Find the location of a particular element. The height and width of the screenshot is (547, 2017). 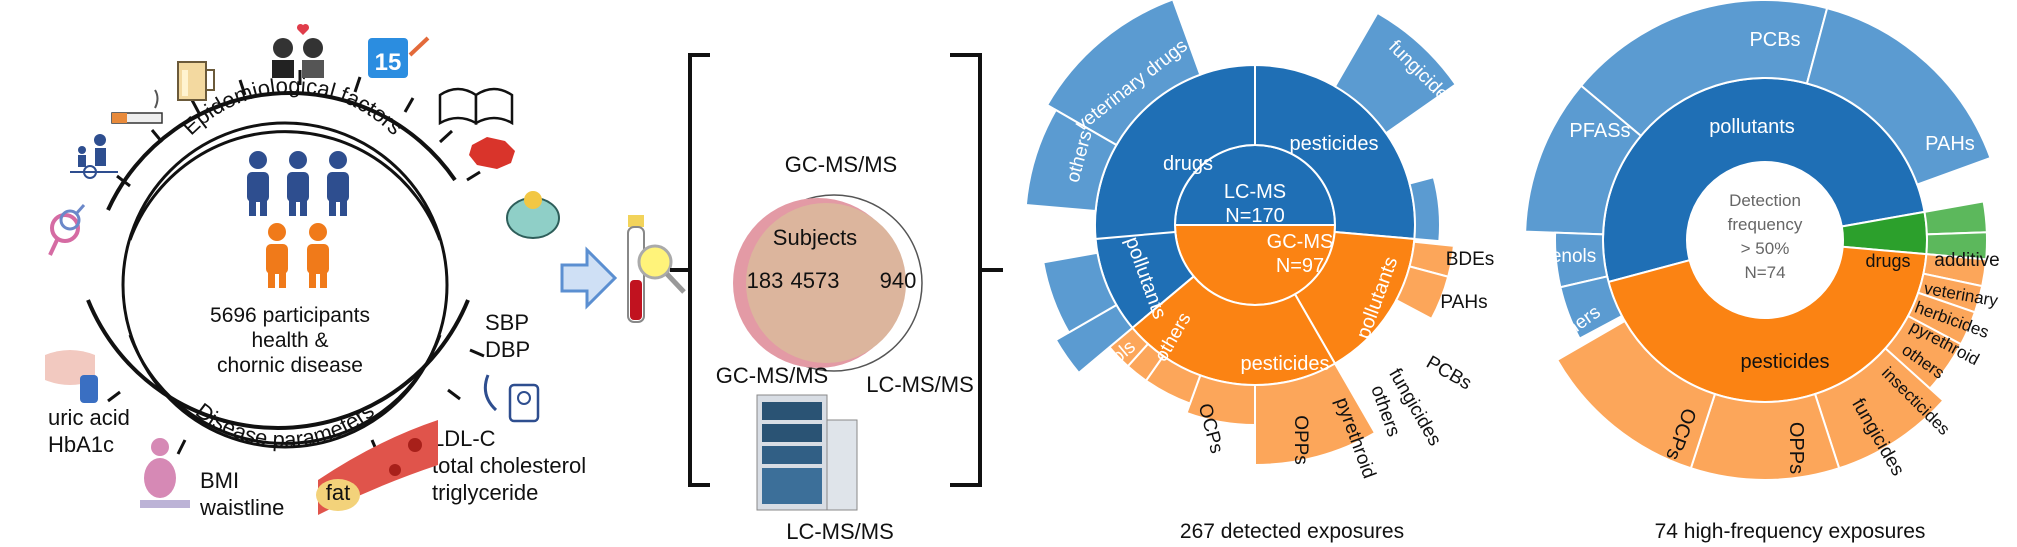

sb2-pcbs: PCBs is located at coordinates (1774, 40).